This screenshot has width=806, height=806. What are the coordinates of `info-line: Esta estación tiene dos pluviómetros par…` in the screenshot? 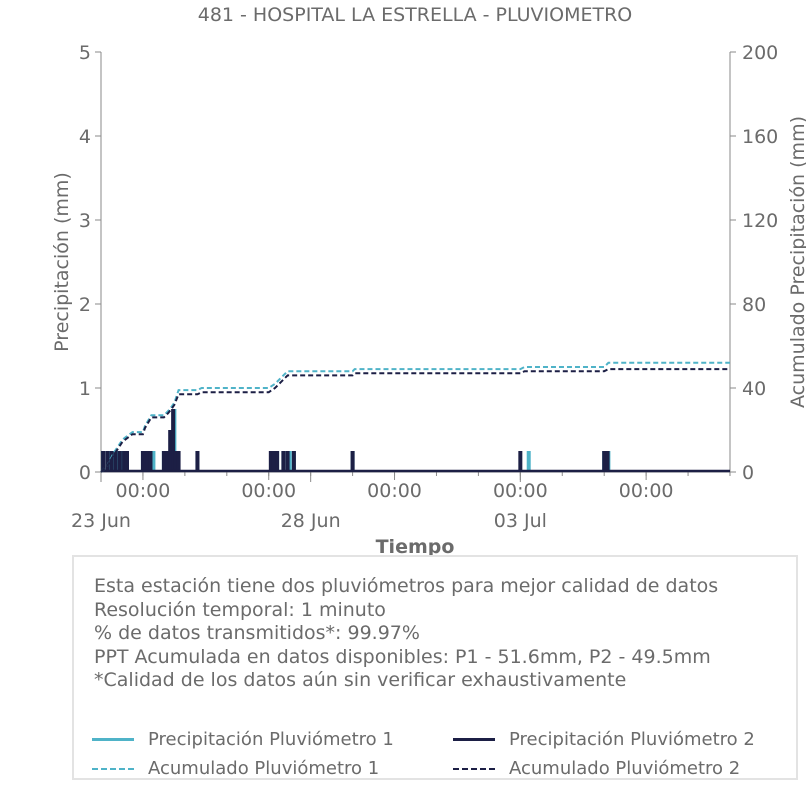 It's located at (406, 586).